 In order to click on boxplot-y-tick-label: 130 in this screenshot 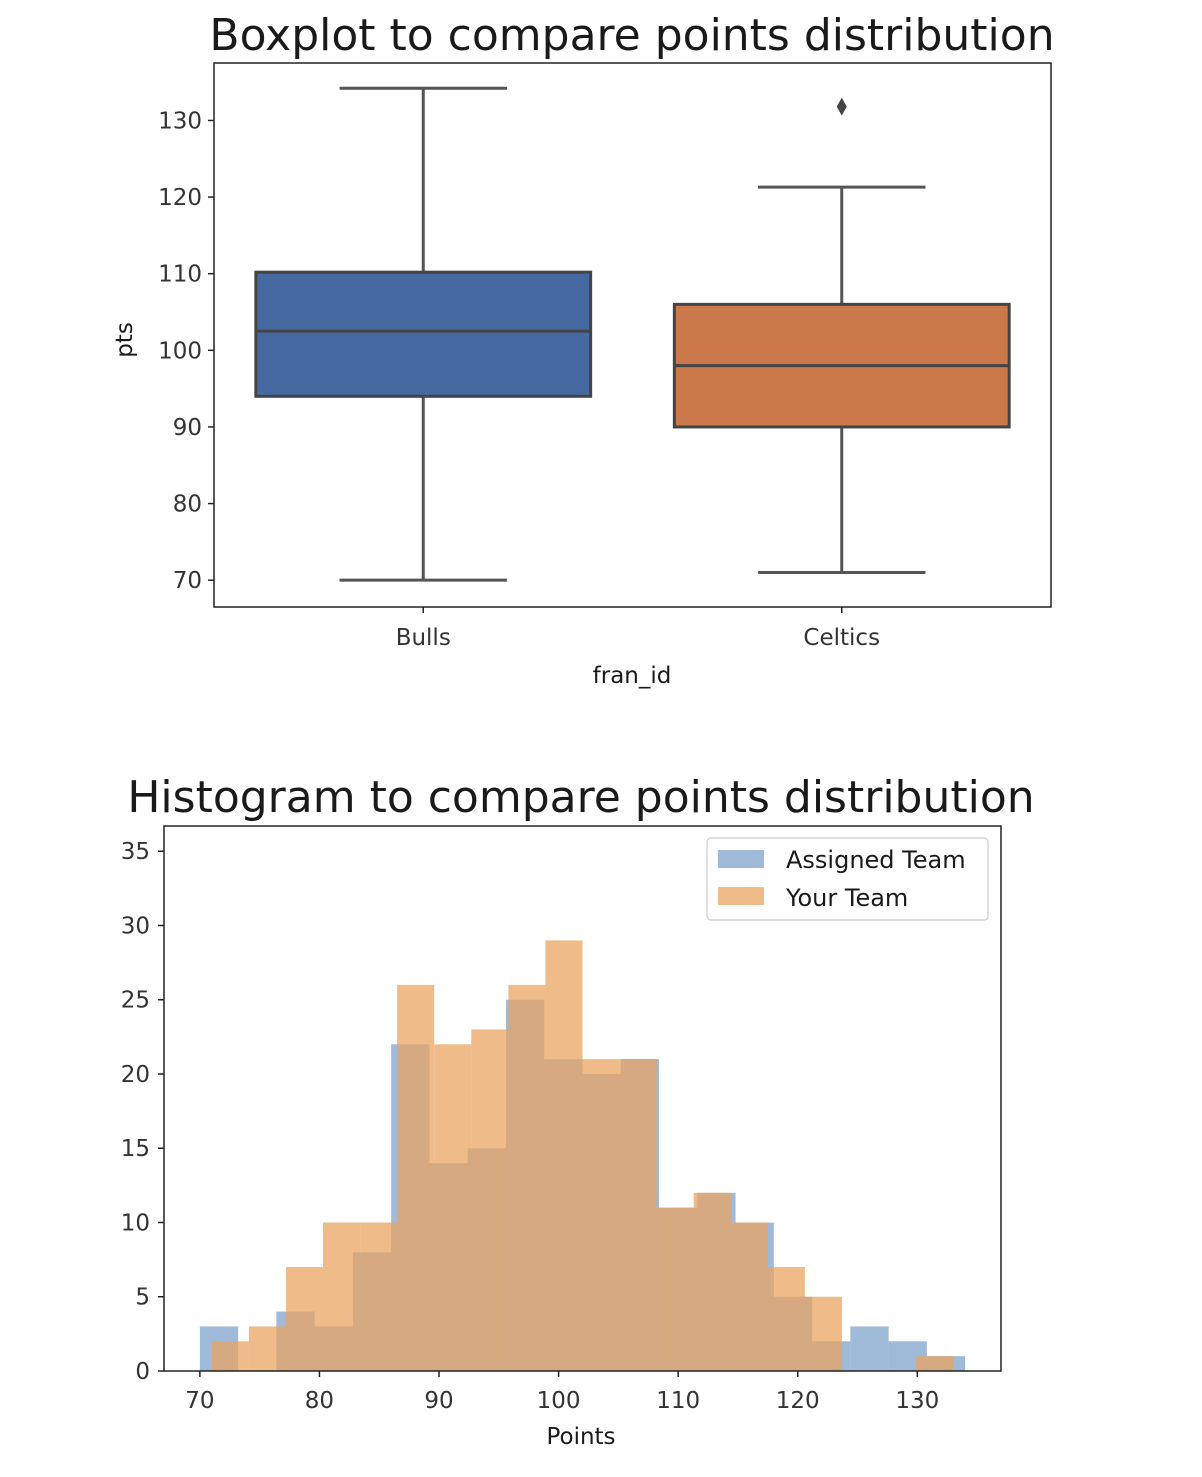, I will do `click(180, 121)`.